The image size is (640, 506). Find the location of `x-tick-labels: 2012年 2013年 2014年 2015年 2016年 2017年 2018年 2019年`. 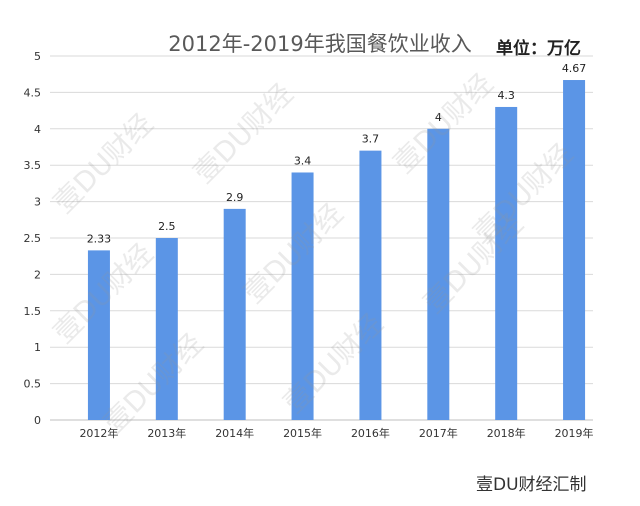

x-tick-labels: 2012年 2013年 2014年 2015年 2016年 2017年 2018年 2019年 is located at coordinates (336, 433).